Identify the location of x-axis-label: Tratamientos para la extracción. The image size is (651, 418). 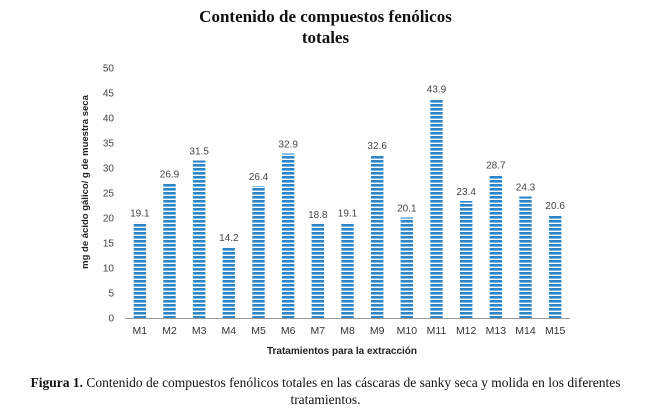
(342, 351).